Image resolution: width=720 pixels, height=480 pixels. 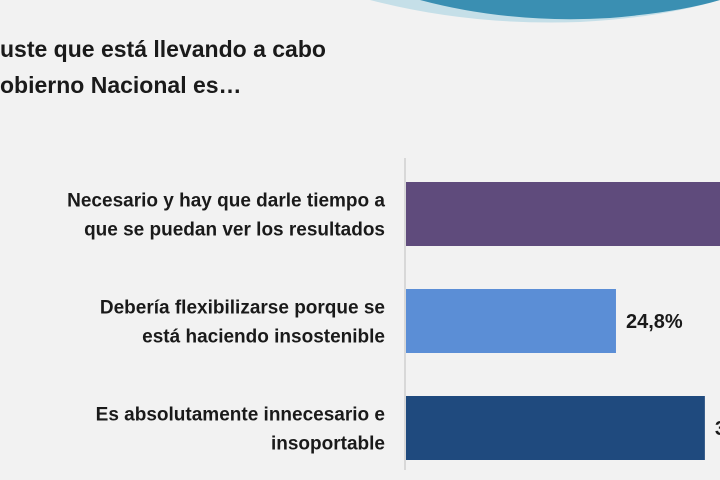 What do you see at coordinates (234, 230) in the screenshot?
I see `category-label-1-line-2: que se puedan ver los resultados` at bounding box center [234, 230].